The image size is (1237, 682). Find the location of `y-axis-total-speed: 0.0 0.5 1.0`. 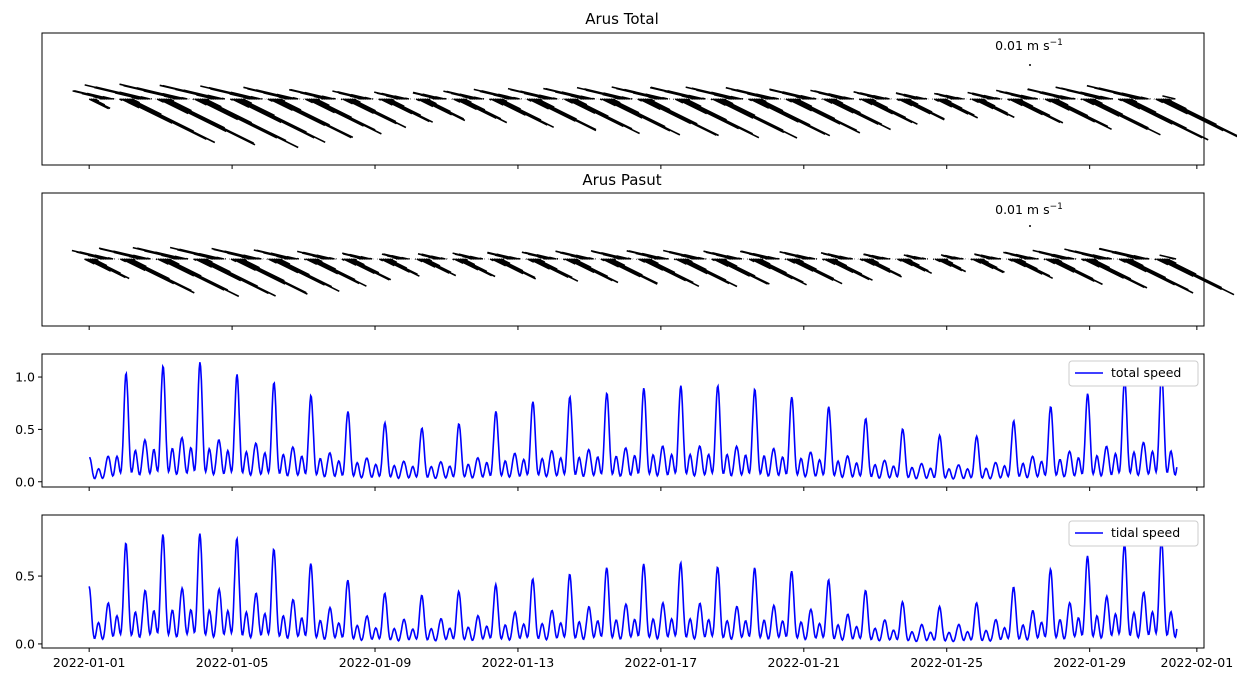

y-axis-total-speed: 0.0 0.5 1.0 is located at coordinates (28, 429).